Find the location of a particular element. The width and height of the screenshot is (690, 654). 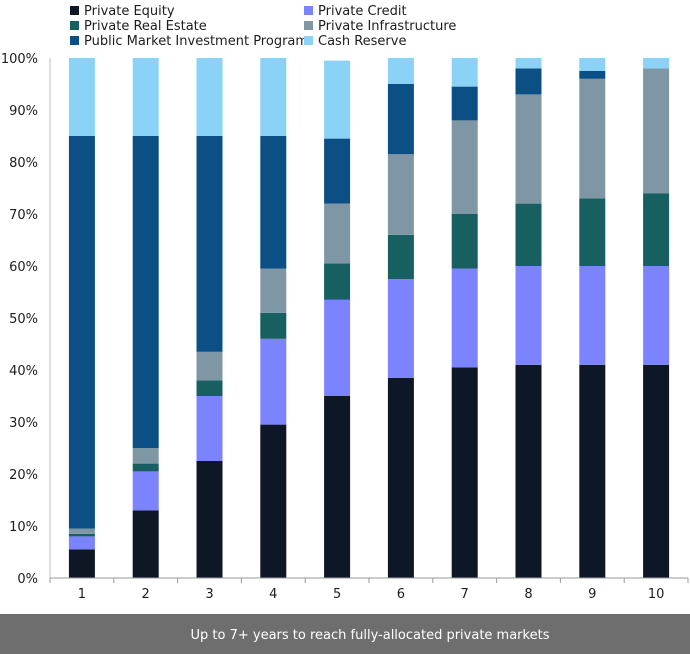

legend-label-private-equity: Private Equity is located at coordinates (129, 11).